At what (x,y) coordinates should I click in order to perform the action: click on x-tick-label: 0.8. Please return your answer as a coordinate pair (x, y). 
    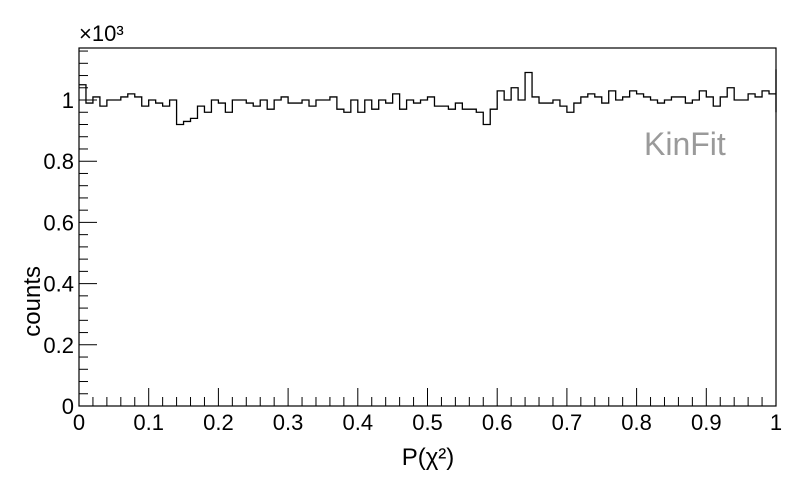
    Looking at the image, I should click on (636, 422).